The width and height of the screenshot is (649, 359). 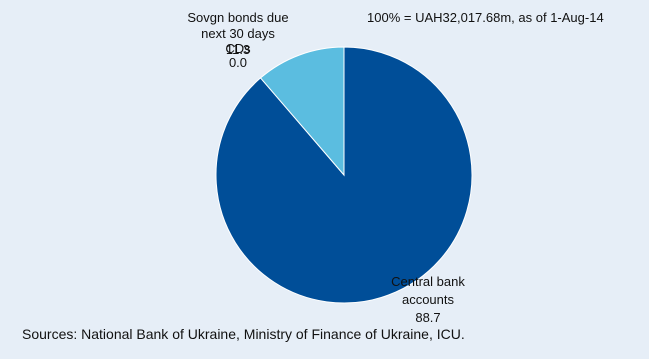 What do you see at coordinates (237, 33) in the screenshot?
I see `slice-label: Sovgn bonds due next 30 days 11.3` at bounding box center [237, 33].